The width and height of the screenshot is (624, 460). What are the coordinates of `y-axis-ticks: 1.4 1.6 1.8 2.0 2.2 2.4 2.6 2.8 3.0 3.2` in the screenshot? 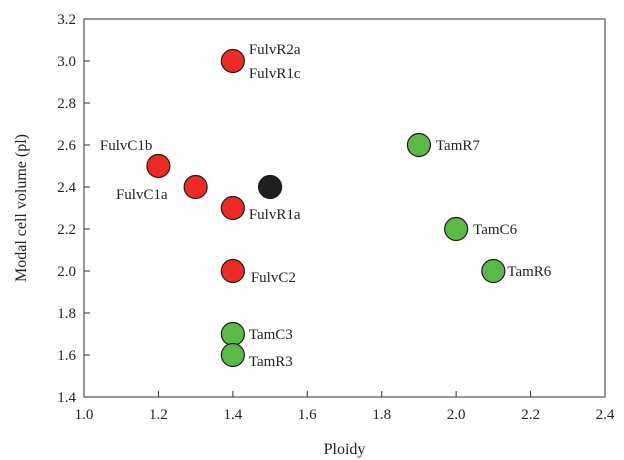 It's located at (73, 209).